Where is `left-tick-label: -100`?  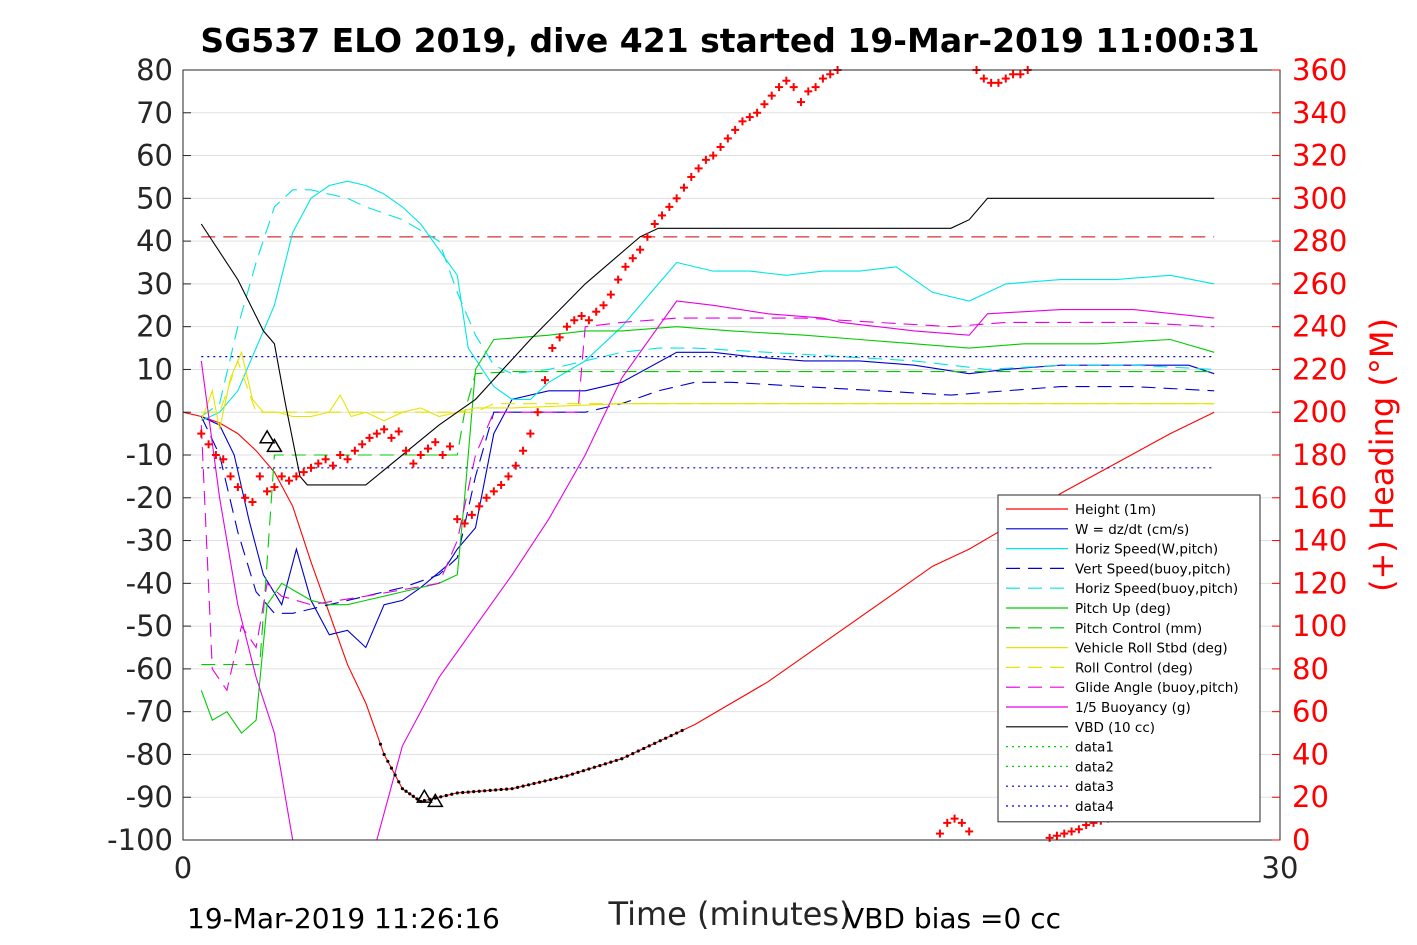
left-tick-label: -100 is located at coordinates (140, 840).